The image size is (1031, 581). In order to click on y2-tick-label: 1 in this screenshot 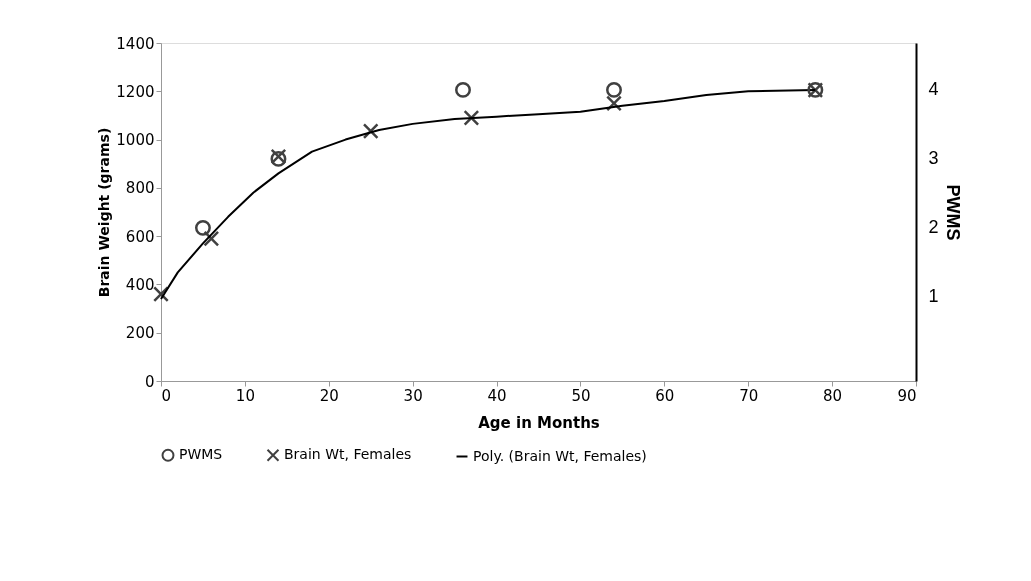, I will do `click(933, 296)`.